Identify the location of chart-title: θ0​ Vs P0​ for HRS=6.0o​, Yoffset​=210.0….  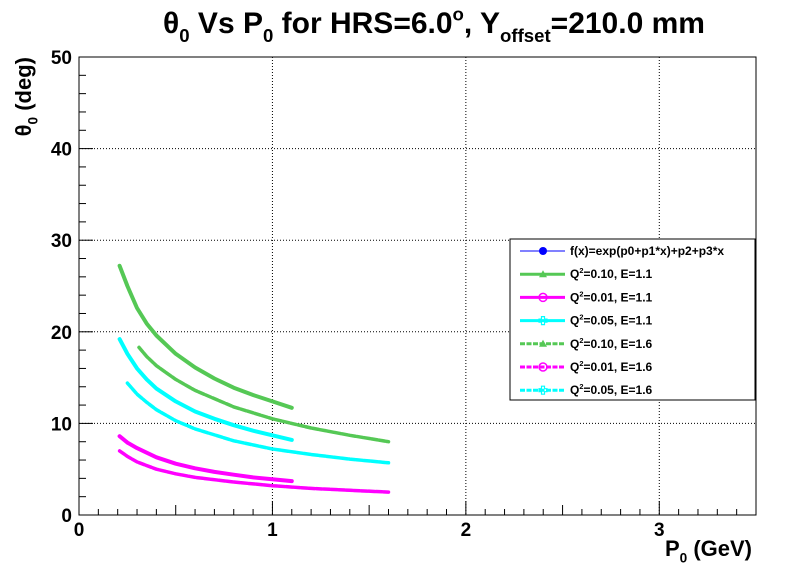
(434, 24).